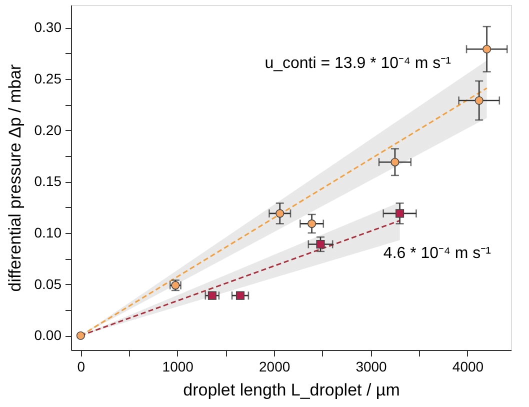 The image size is (529, 407). What do you see at coordinates (178, 366) in the screenshot?
I see `x-tick-label: 1000` at bounding box center [178, 366].